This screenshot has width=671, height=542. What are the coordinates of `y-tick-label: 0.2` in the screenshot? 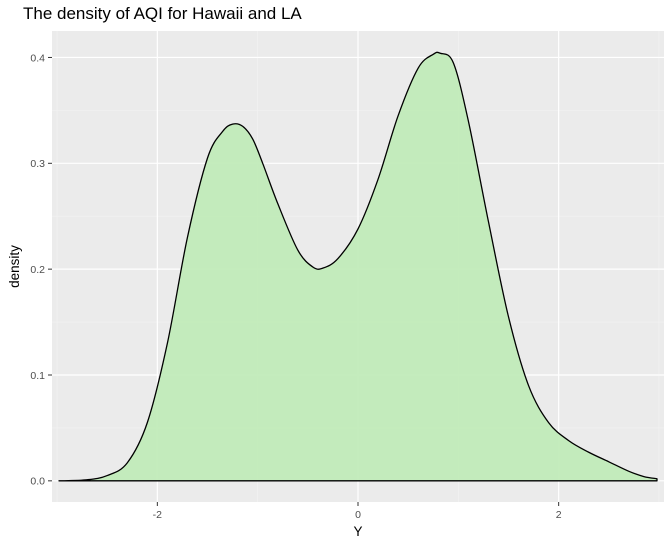 It's located at (37, 270).